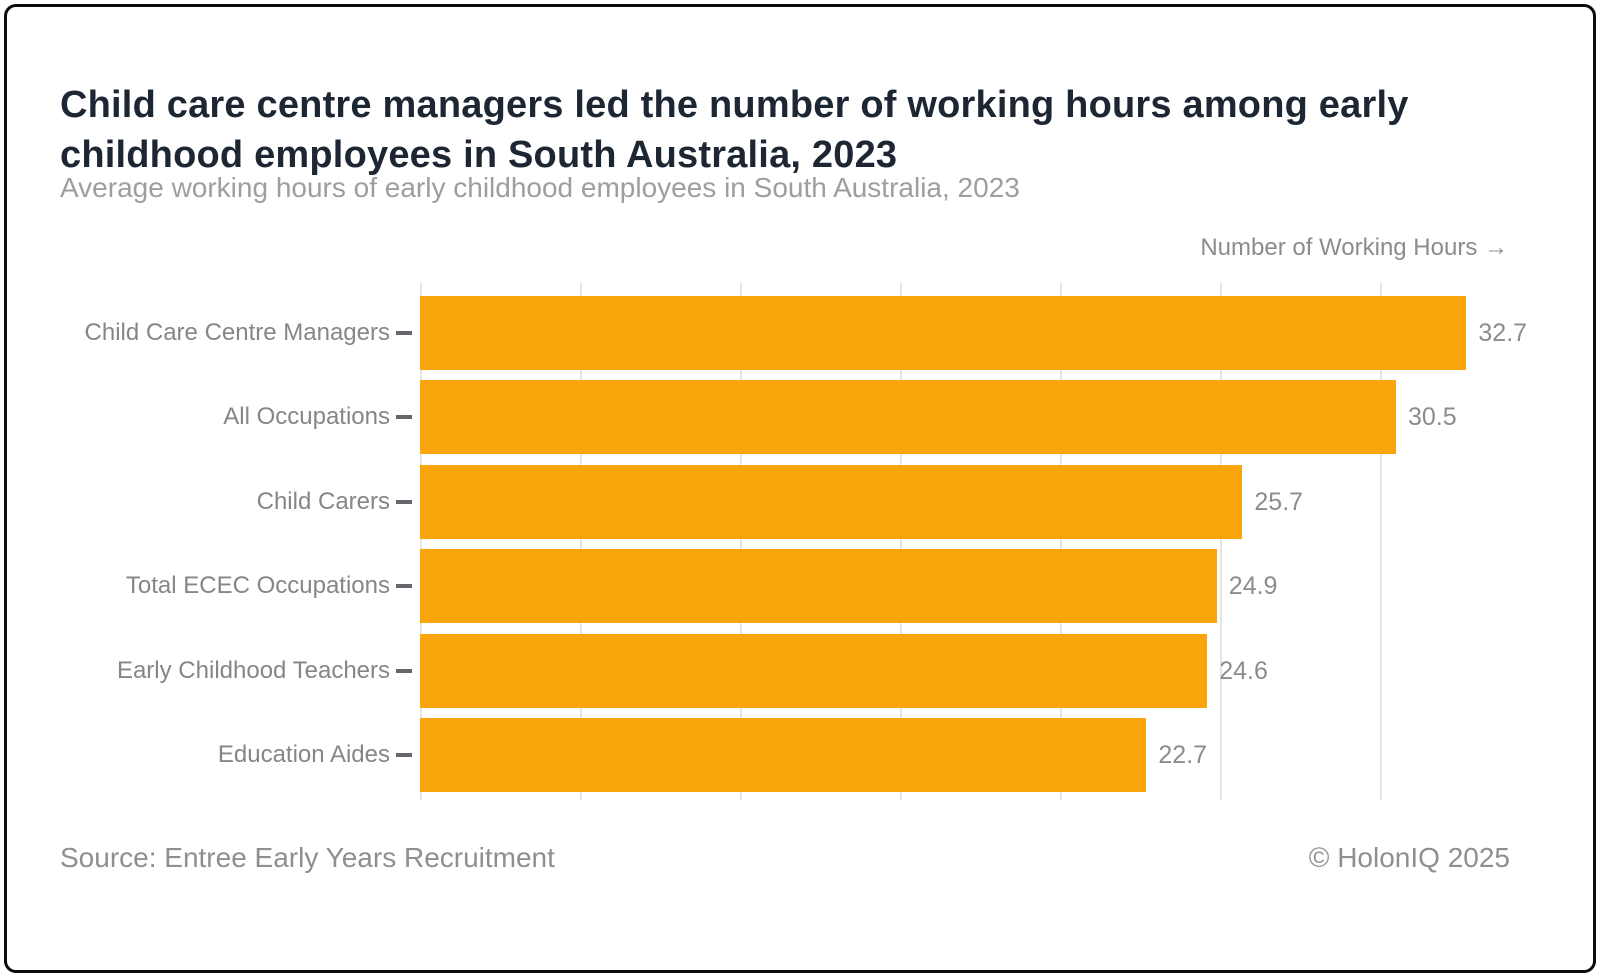 The image size is (1600, 977). I want to click on copyright-text: © HolonIQ 2025, so click(1409, 857).